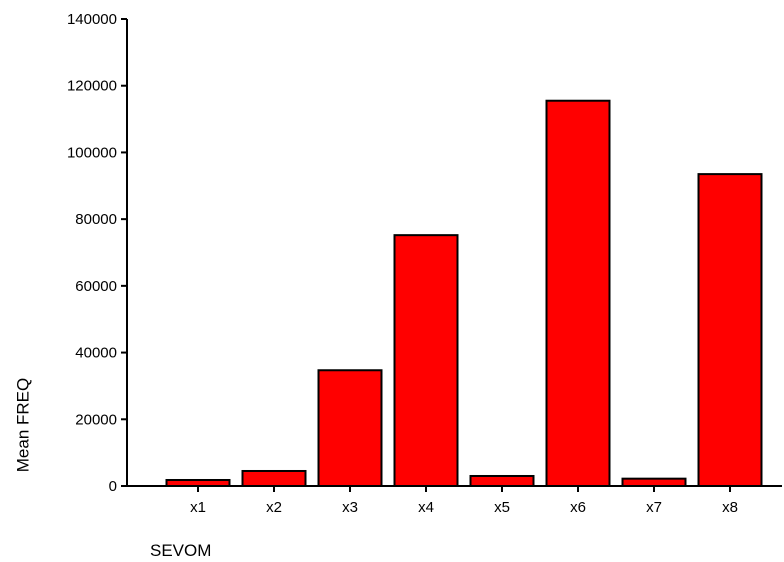 Image resolution: width=784 pixels, height=562 pixels. I want to click on bar-x5, so click(502, 481).